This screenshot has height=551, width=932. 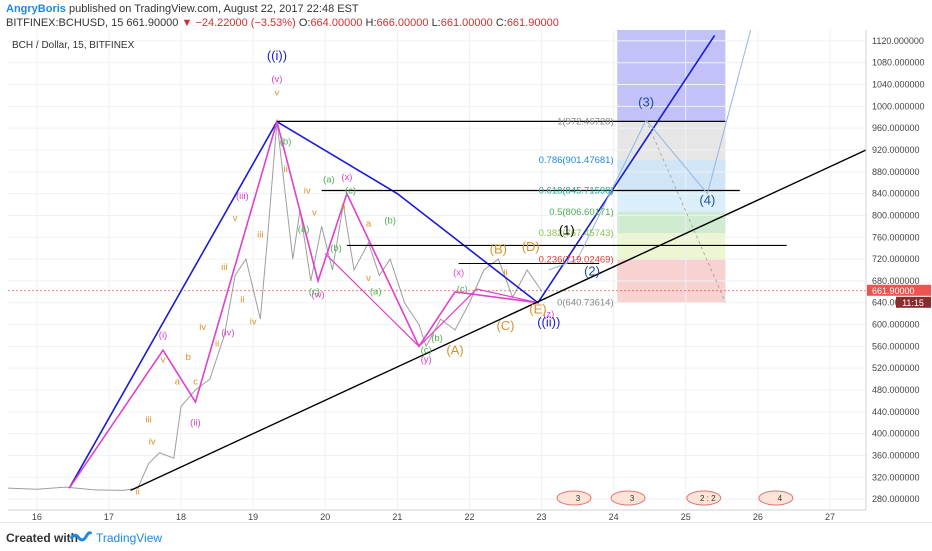 I want to click on y-tick-label: 720.000000, so click(x=896, y=259).